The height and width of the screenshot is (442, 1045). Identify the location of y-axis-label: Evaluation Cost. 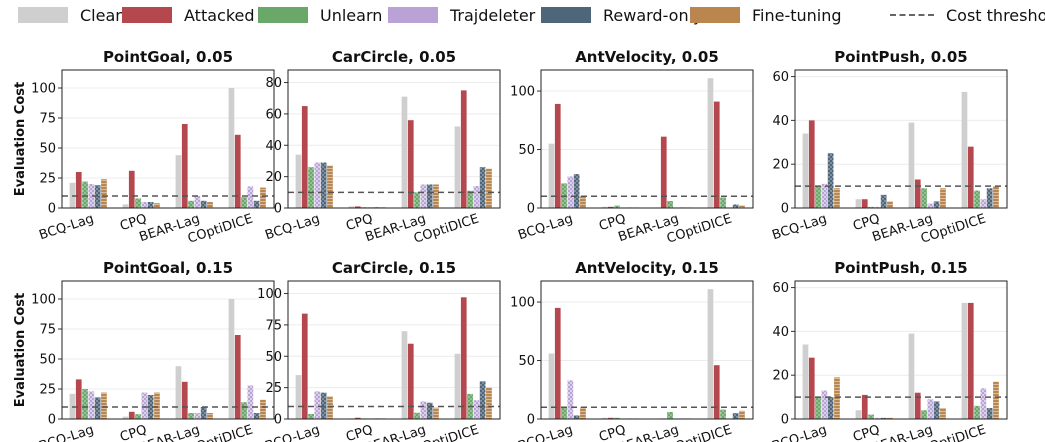
(20, 139).